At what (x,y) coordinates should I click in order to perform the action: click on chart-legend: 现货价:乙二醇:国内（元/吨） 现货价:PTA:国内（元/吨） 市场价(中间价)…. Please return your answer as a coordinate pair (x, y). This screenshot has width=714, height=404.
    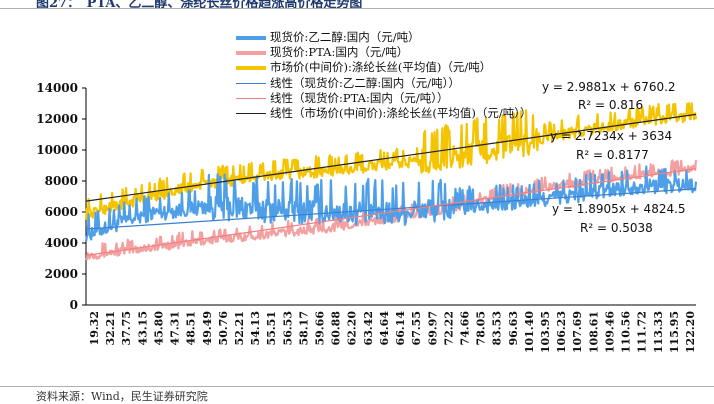
    Looking at the image, I should click on (383, 75).